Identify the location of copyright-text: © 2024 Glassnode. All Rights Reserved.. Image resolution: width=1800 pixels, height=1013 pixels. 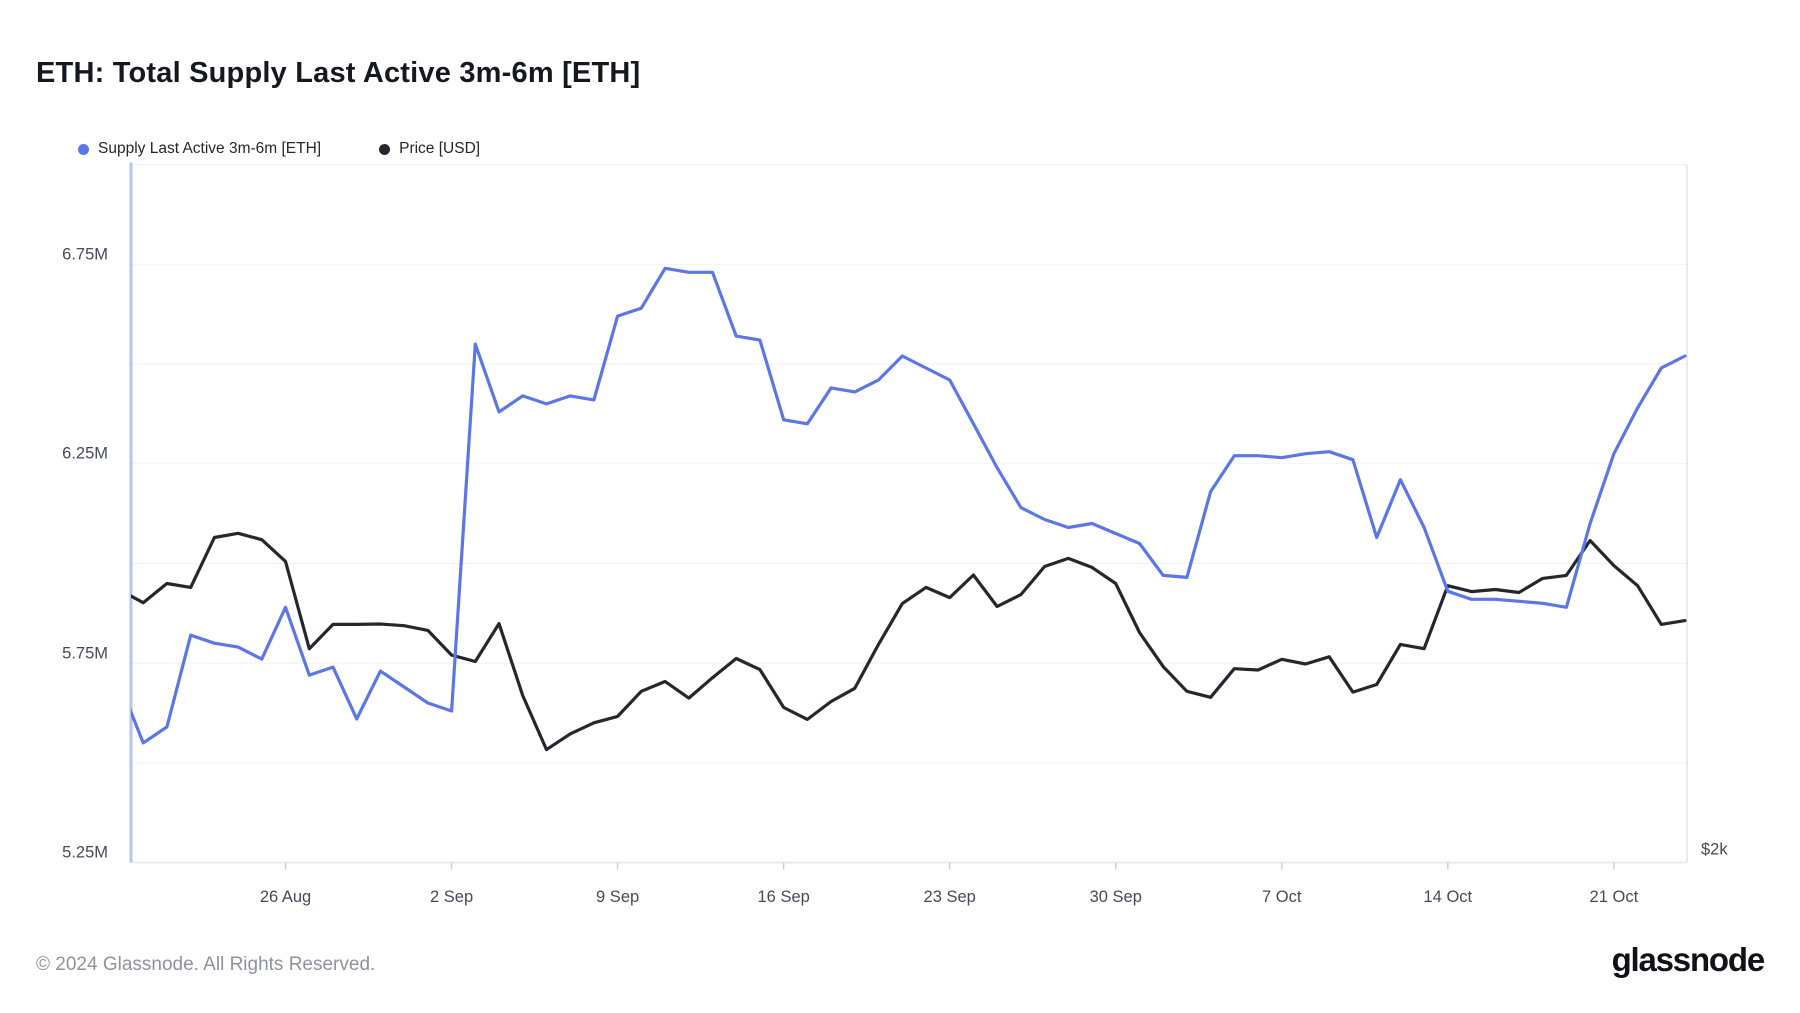
(206, 964).